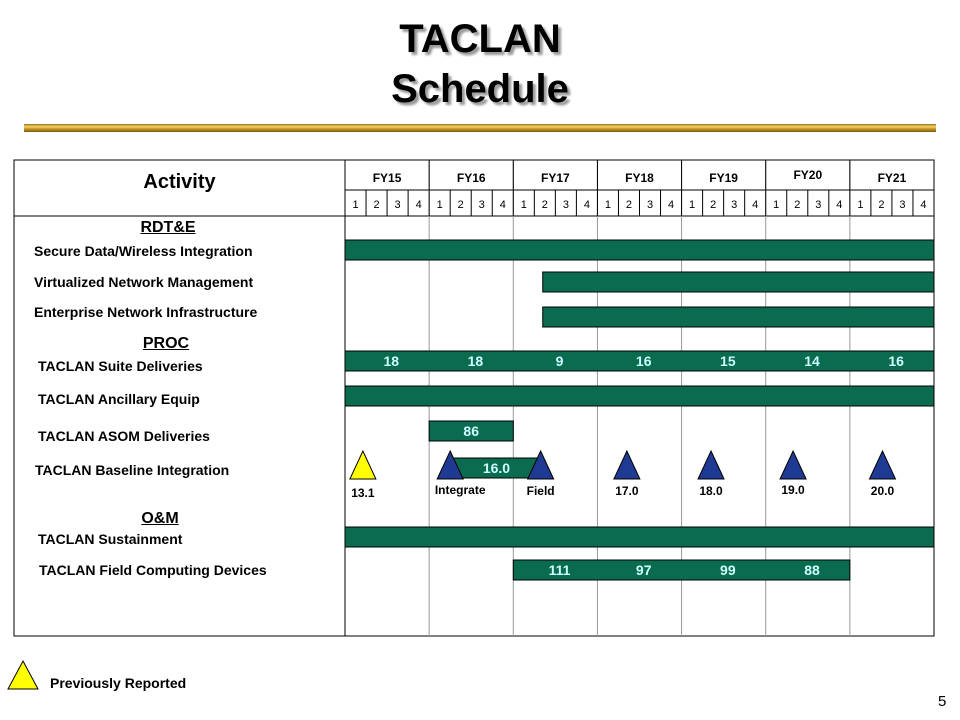 Image resolution: width=960 pixels, height=720 pixels. What do you see at coordinates (143, 251) in the screenshot?
I see `activity-label: Secure Data/Wireless Integration` at bounding box center [143, 251].